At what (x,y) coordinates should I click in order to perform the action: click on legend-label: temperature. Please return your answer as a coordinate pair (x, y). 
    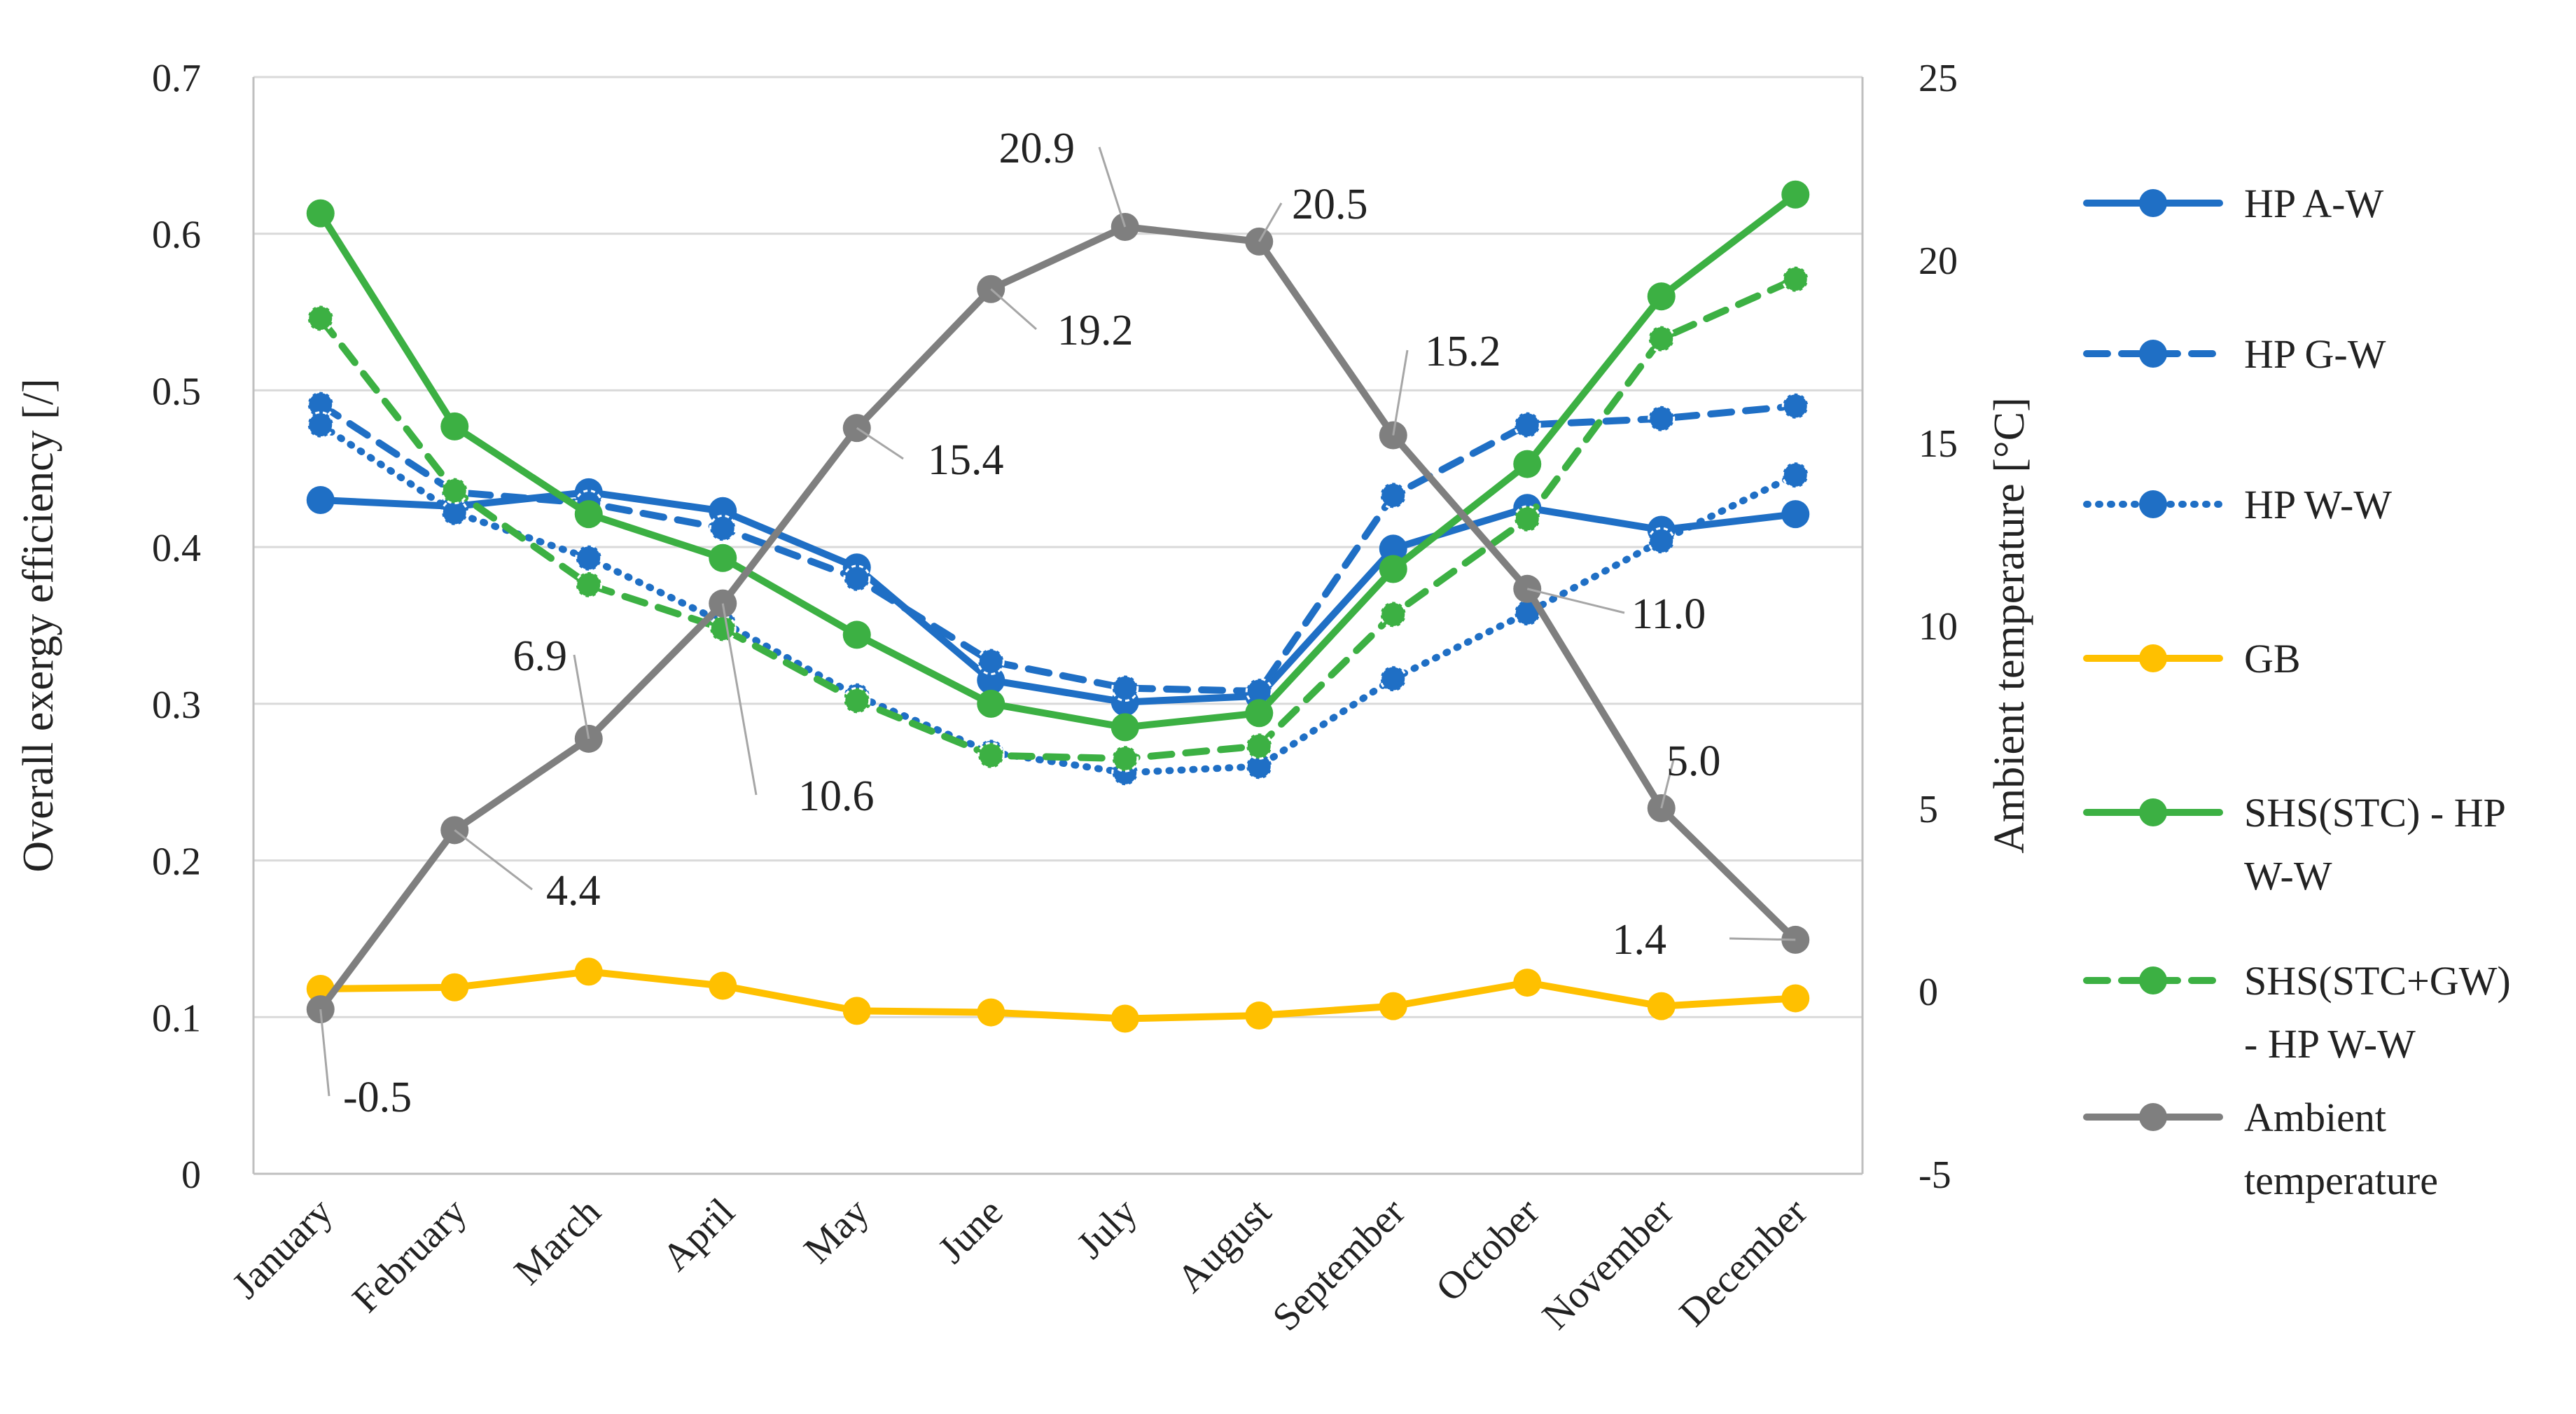
    Looking at the image, I should click on (2341, 1180).